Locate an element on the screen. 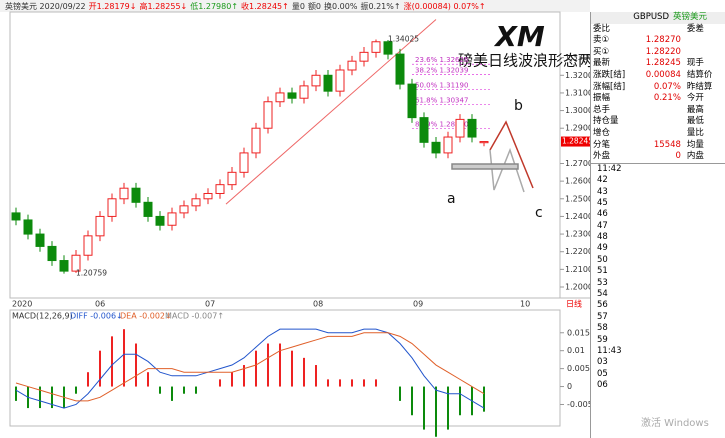 The width and height of the screenshot is (725, 438). tick-time: 06 is located at coordinates (602, 385).